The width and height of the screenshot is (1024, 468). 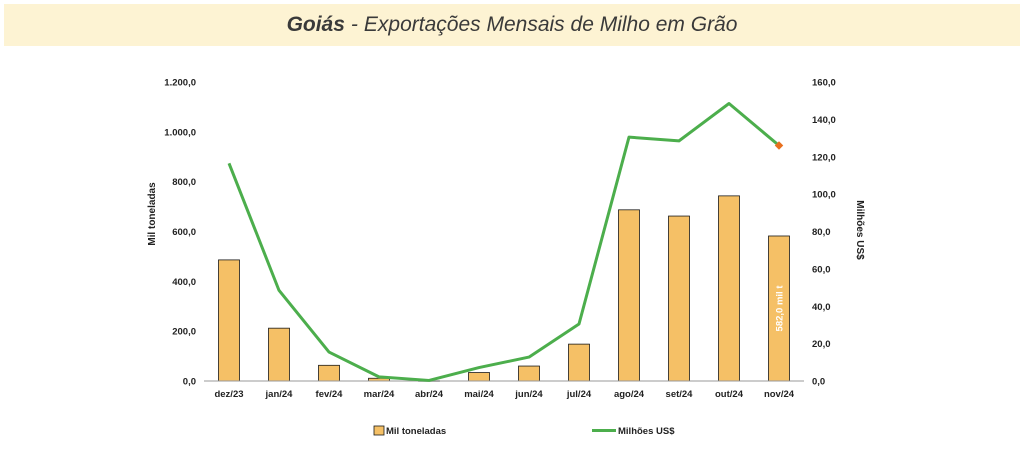 I want to click on y-left-tick-label: 1.200,0, so click(x=180, y=83).